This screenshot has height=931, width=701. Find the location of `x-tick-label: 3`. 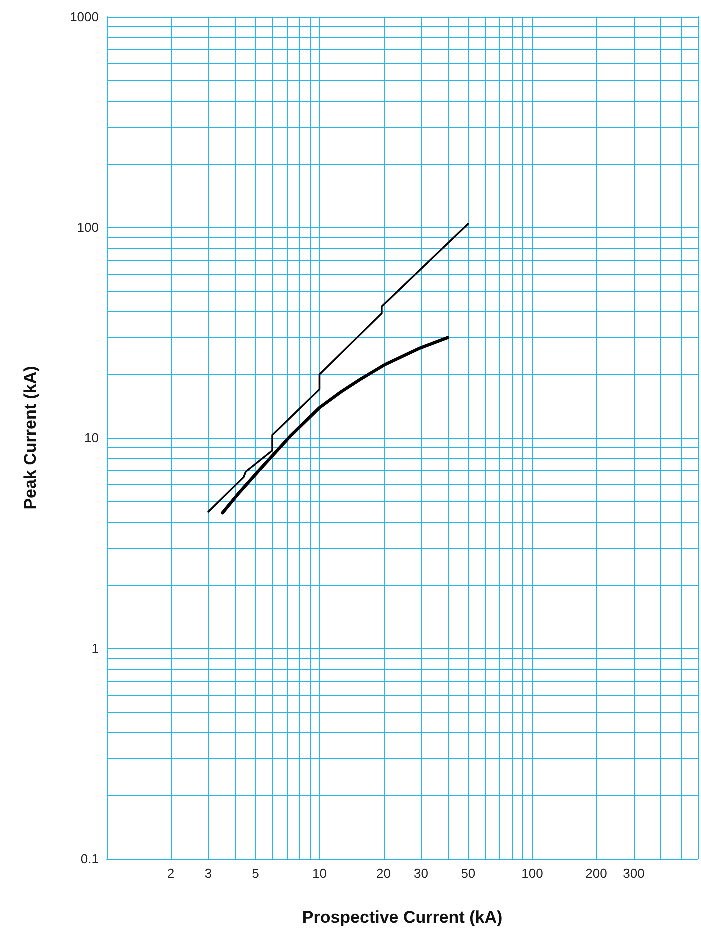

x-tick-label: 3 is located at coordinates (208, 873).